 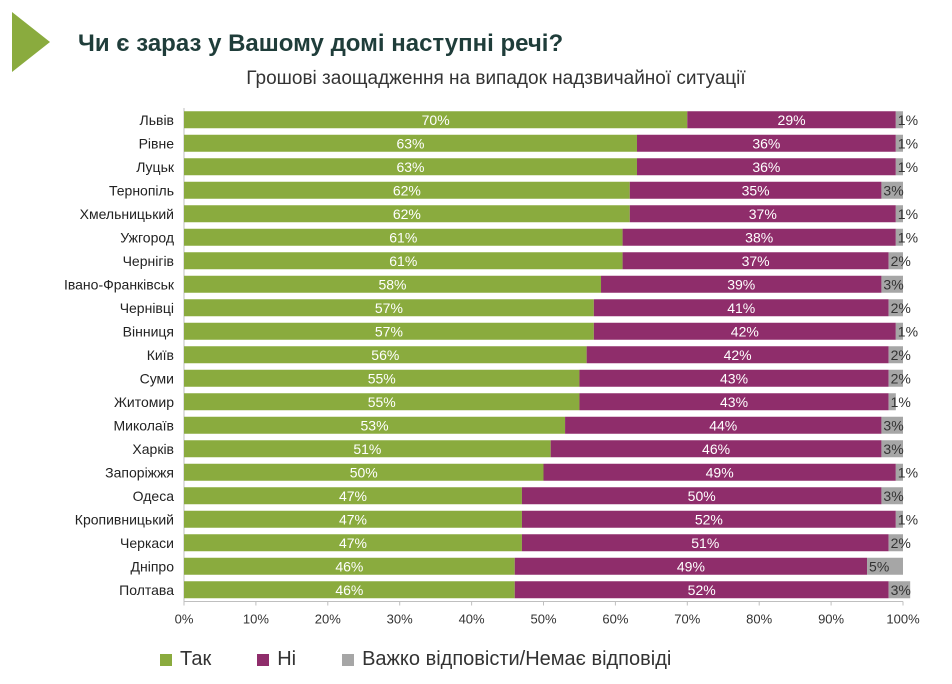 What do you see at coordinates (154, 496) in the screenshot?
I see `category-label: Одеса` at bounding box center [154, 496].